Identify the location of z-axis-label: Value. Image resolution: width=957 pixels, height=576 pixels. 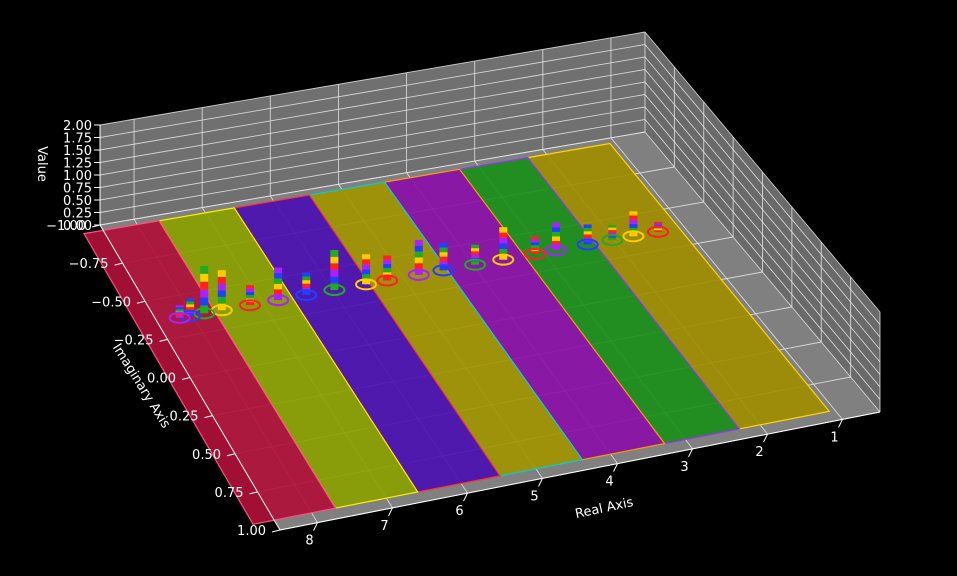
(41, 164).